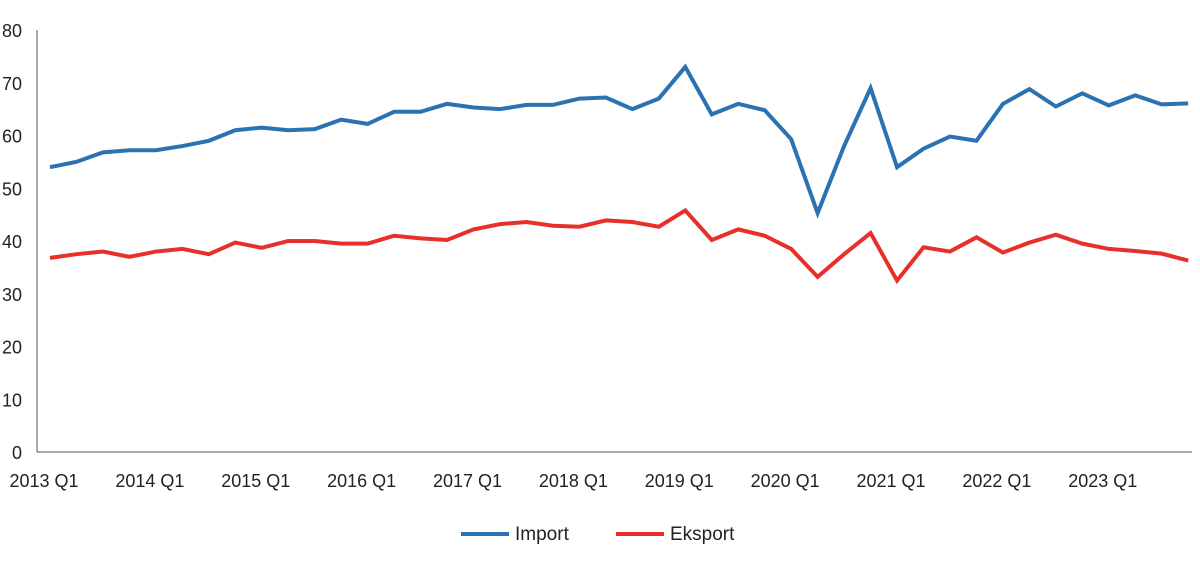  I want to click on x-tick-label: 2021 Q1, so click(891, 481).